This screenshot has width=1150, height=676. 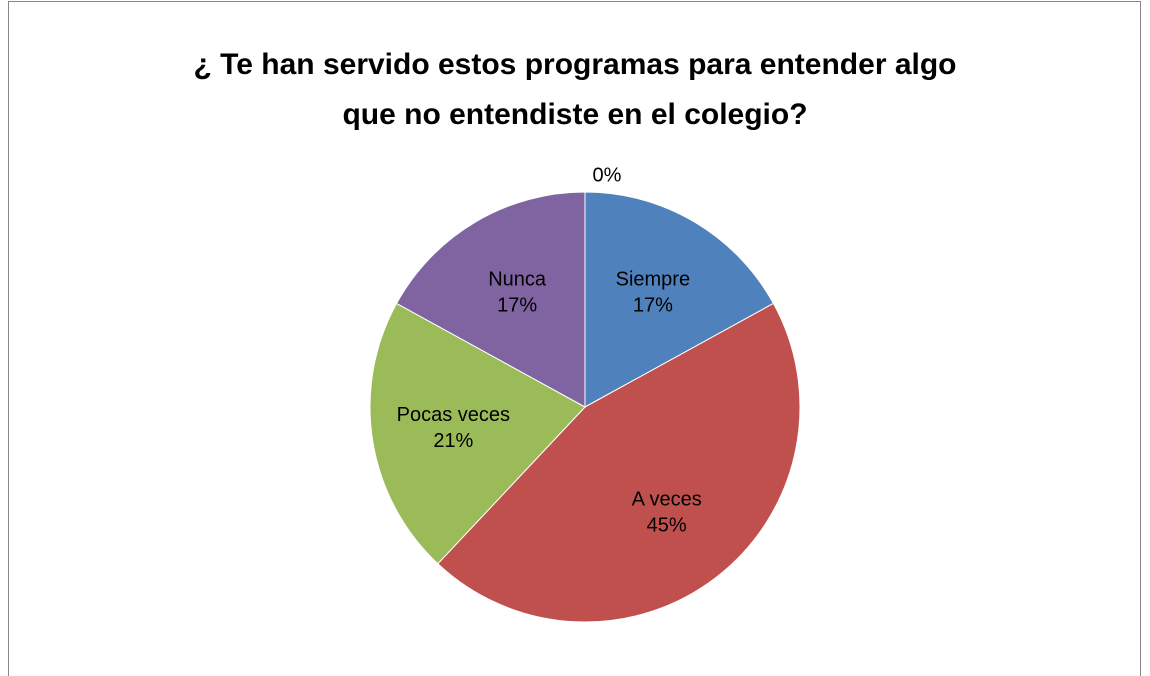 I want to click on slice-category-label: Pocas veces, so click(x=453, y=415).